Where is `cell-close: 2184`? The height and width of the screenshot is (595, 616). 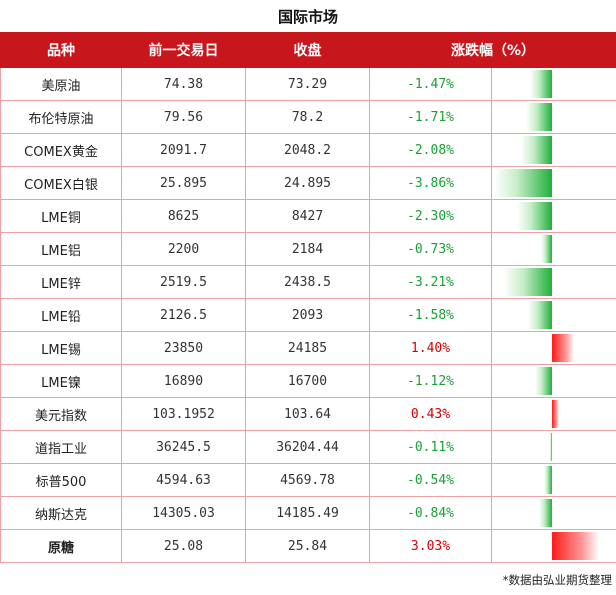 cell-close: 2184 is located at coordinates (307, 249).